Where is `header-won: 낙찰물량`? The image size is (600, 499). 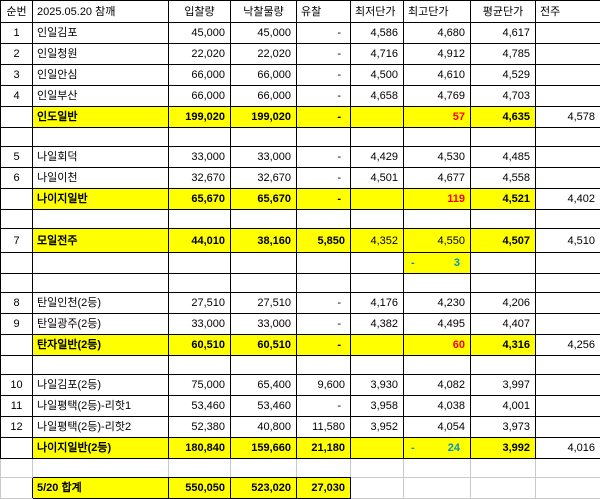 header-won: 낙찰물량 is located at coordinates (263, 11).